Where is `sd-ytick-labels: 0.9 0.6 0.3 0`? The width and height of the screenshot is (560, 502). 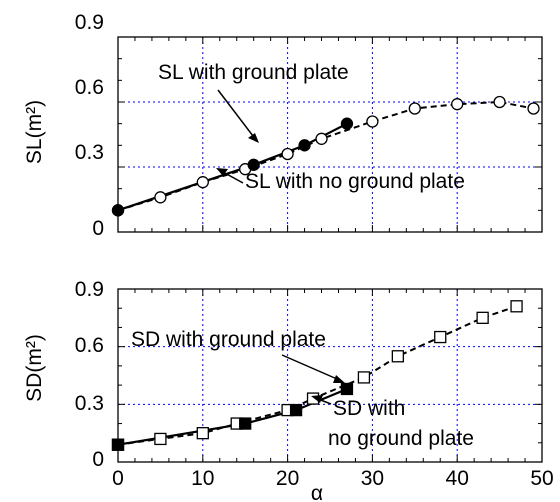 sd-ytick-labels: 0.9 0.6 0.3 0 is located at coordinates (89, 374).